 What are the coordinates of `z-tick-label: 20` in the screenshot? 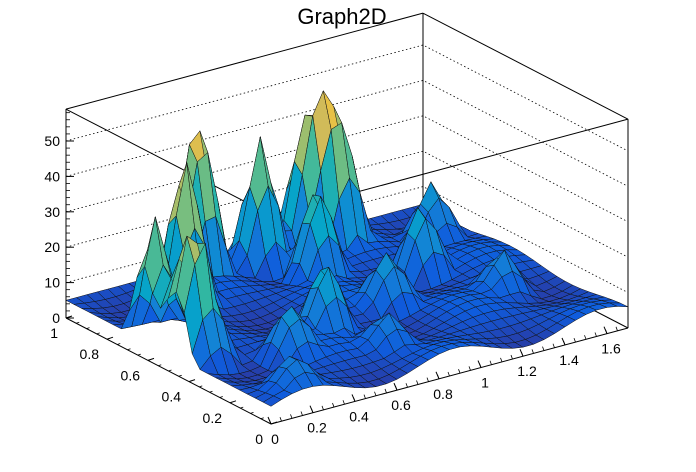 It's located at (52, 247).